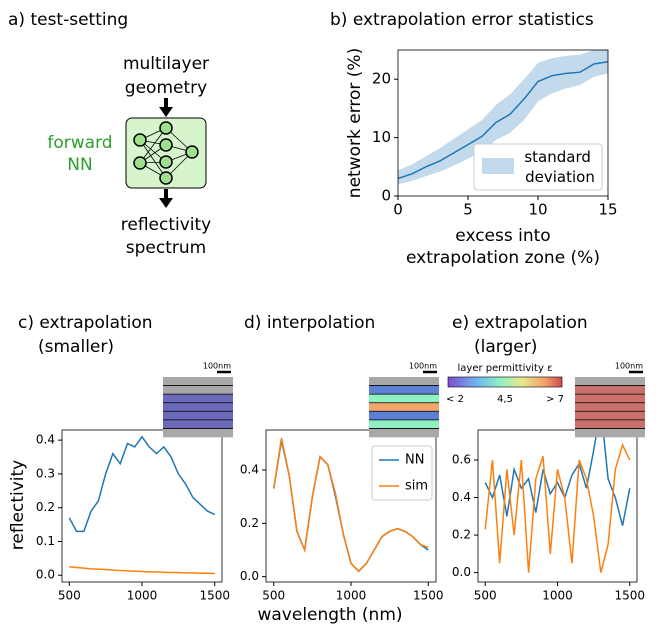 Image resolution: width=662 pixels, height=629 pixels. Describe the element at coordinates (537, 210) in the screenshot. I see `x-tick-label: 10` at that location.